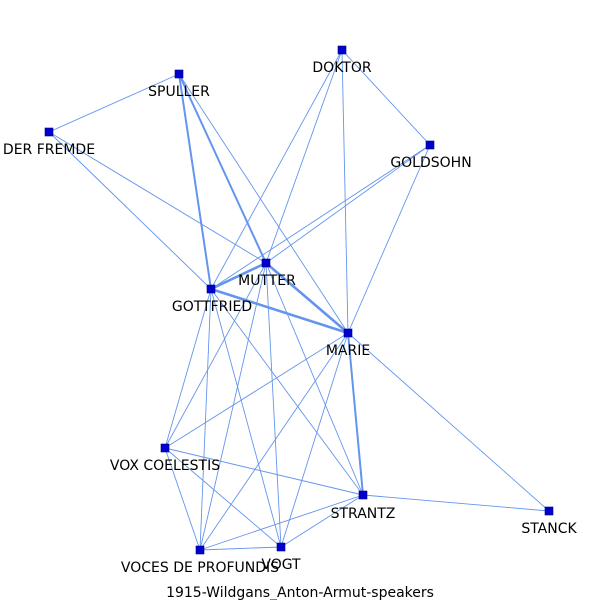  I want to click on node-label-goldsohn: GOLDSOHN, so click(430, 163).